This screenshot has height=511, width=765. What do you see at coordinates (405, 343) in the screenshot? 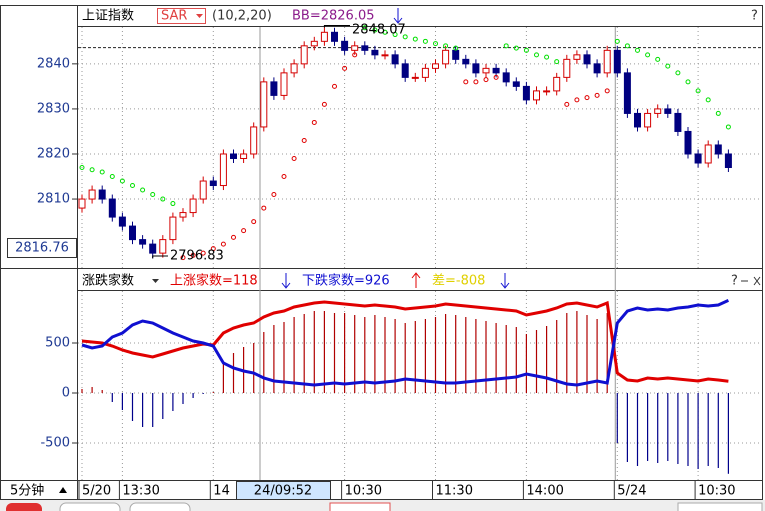
I see `breadth-line` at bounding box center [405, 343].